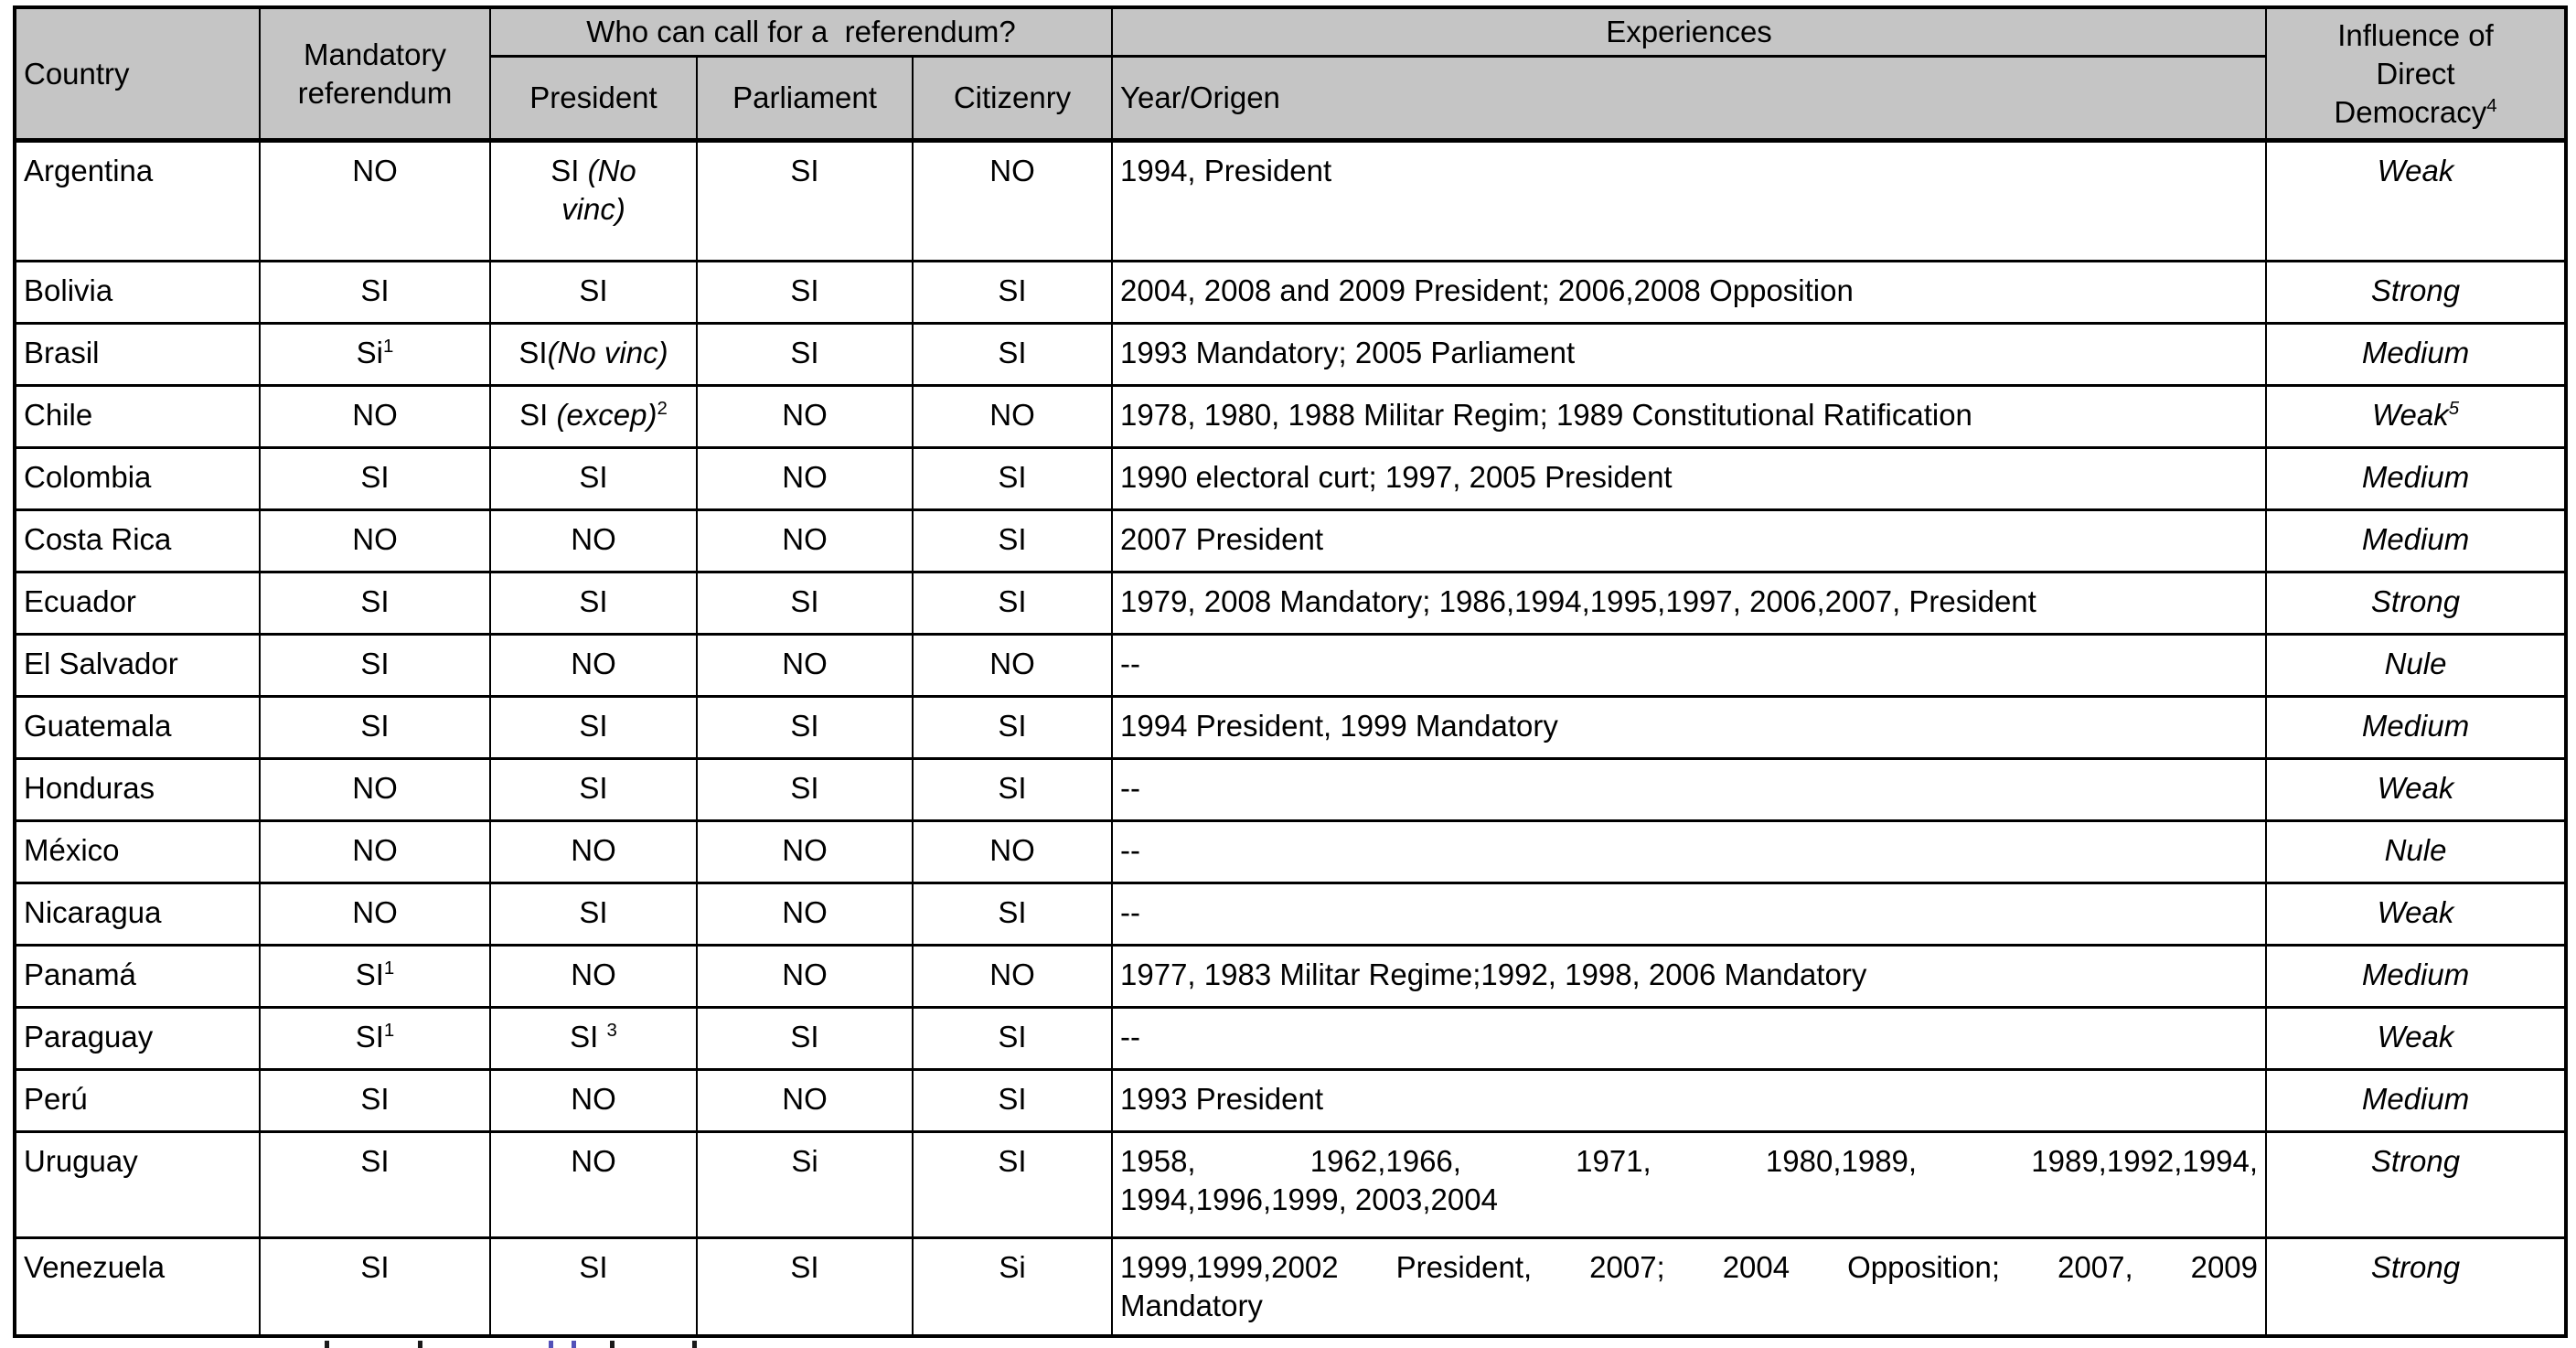  Describe the element at coordinates (137, 603) in the screenshot. I see `country-cell: Ecuador` at that location.